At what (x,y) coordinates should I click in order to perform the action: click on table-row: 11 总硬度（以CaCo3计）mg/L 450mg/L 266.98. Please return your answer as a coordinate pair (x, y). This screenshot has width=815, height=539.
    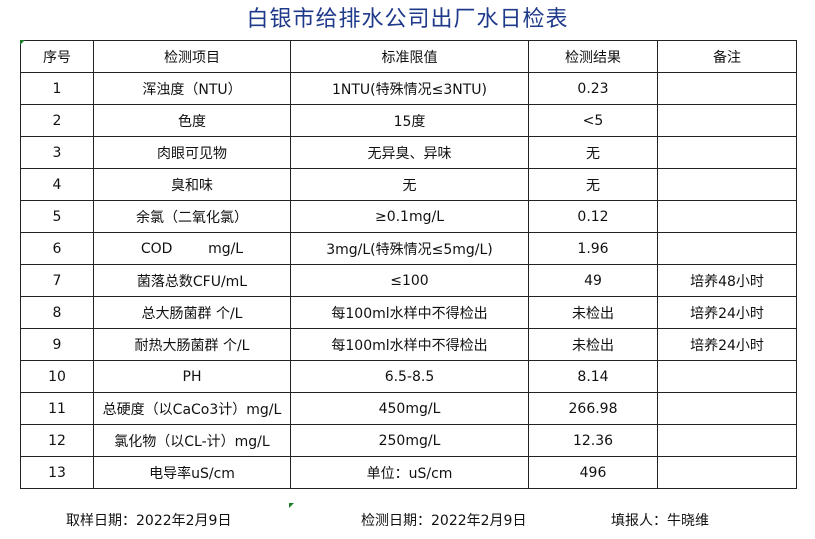
    Looking at the image, I should click on (408, 408).